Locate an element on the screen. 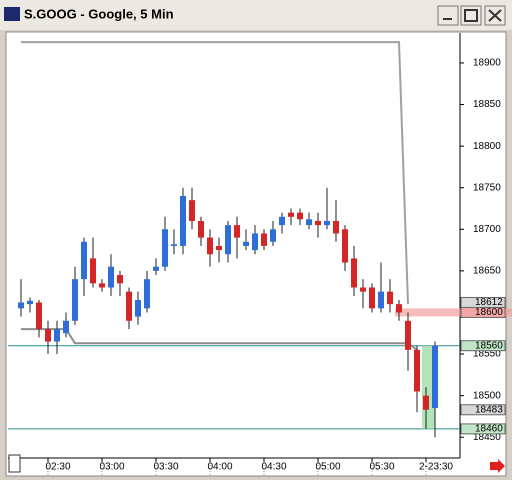  overlay-line is located at coordinates (219, 339).